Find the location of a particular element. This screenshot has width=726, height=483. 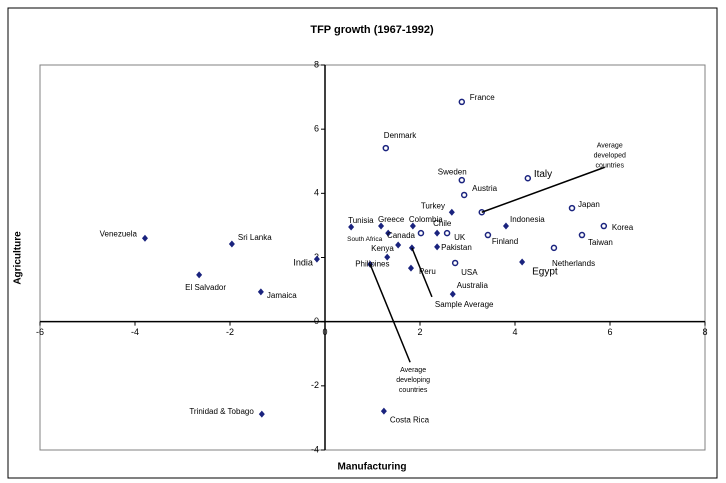

point-label: Jamaica is located at coordinates (282, 295).